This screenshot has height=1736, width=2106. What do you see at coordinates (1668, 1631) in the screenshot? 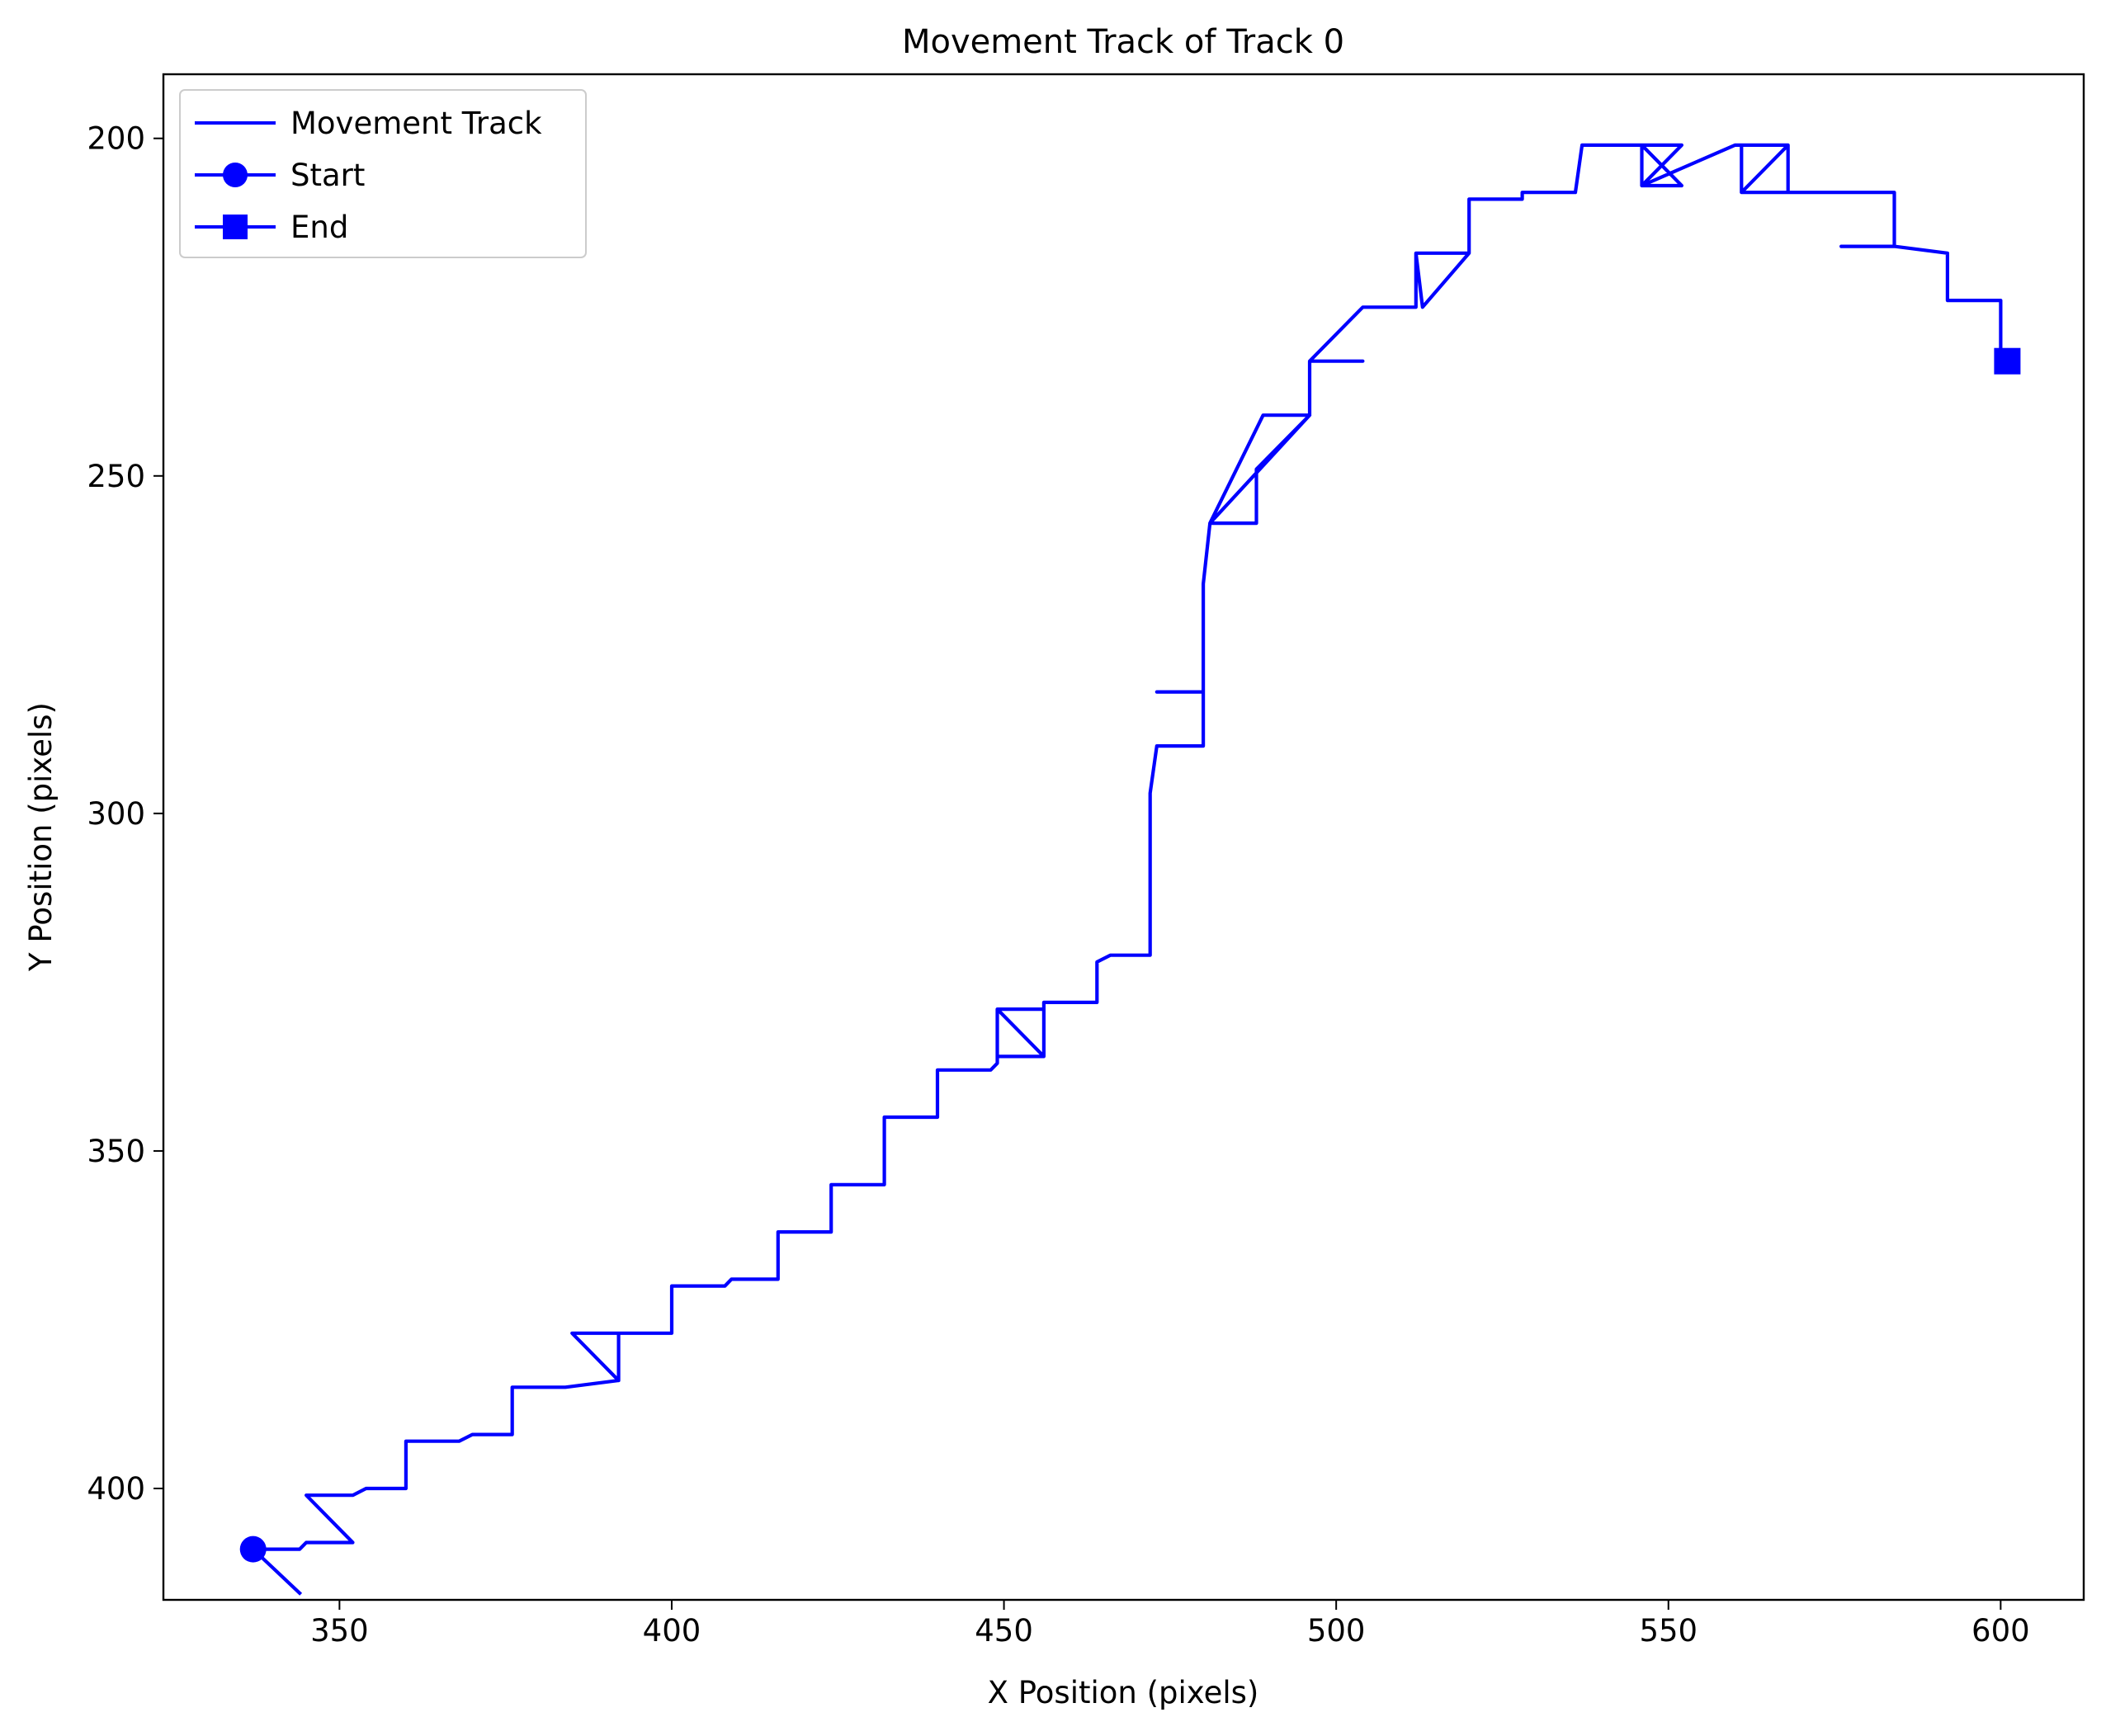
I see `x-tick-label: 550` at bounding box center [1668, 1631].